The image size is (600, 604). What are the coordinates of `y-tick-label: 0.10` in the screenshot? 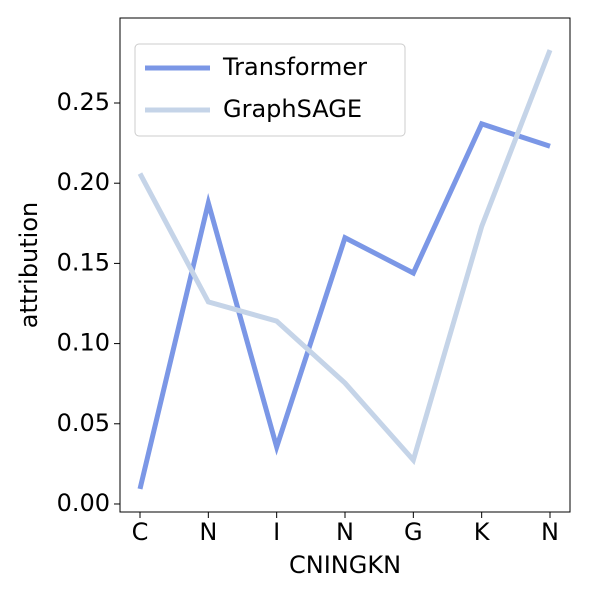 It's located at (83, 343).